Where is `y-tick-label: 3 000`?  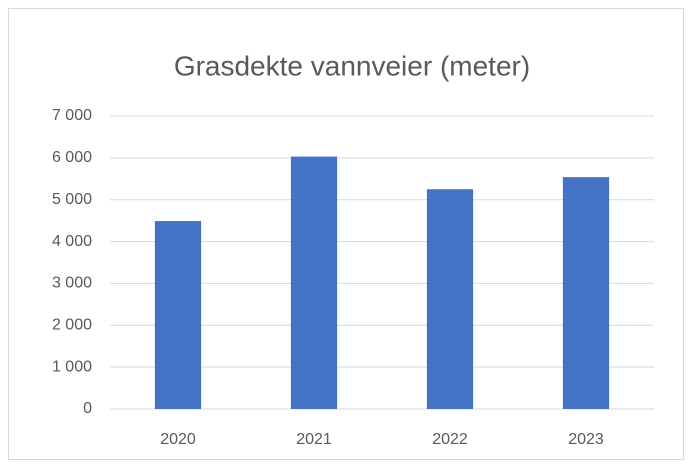 y-tick-label: 3 000 is located at coordinates (72, 283).